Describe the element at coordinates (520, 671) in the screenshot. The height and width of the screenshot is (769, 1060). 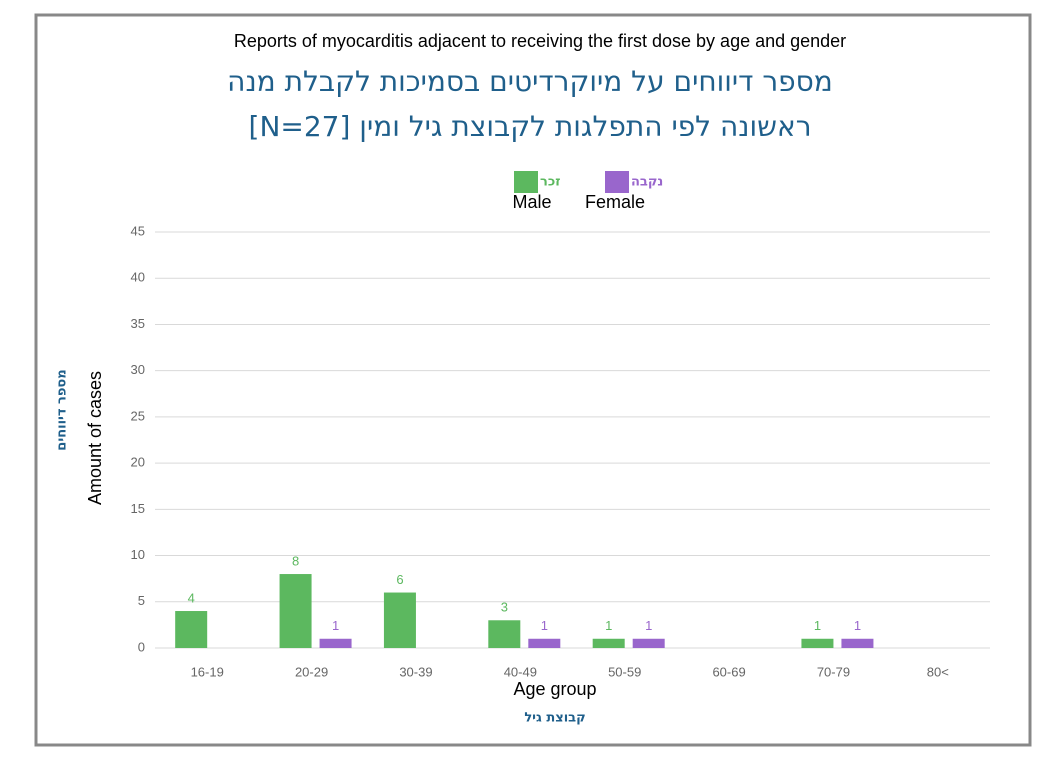
I see `x-tick-label: 40-49` at that location.